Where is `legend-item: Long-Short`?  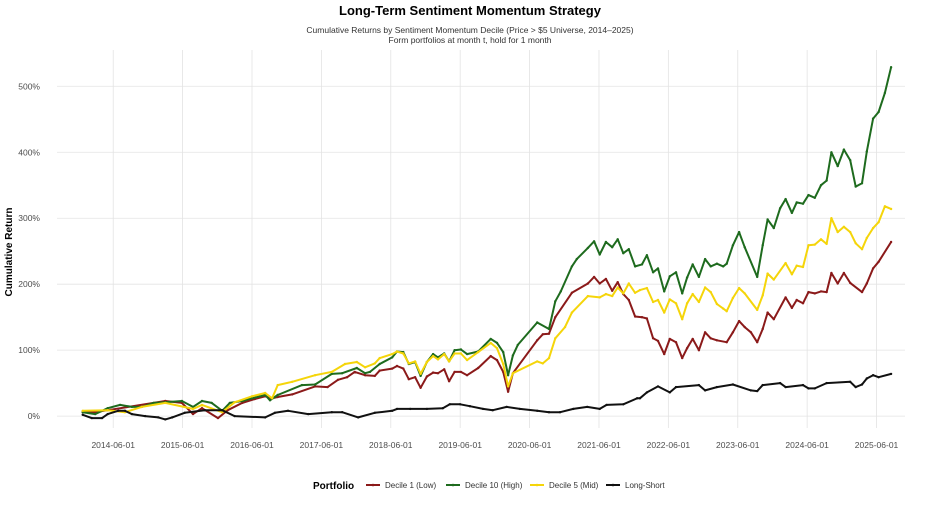
legend-item: Long-Short is located at coordinates (635, 485).